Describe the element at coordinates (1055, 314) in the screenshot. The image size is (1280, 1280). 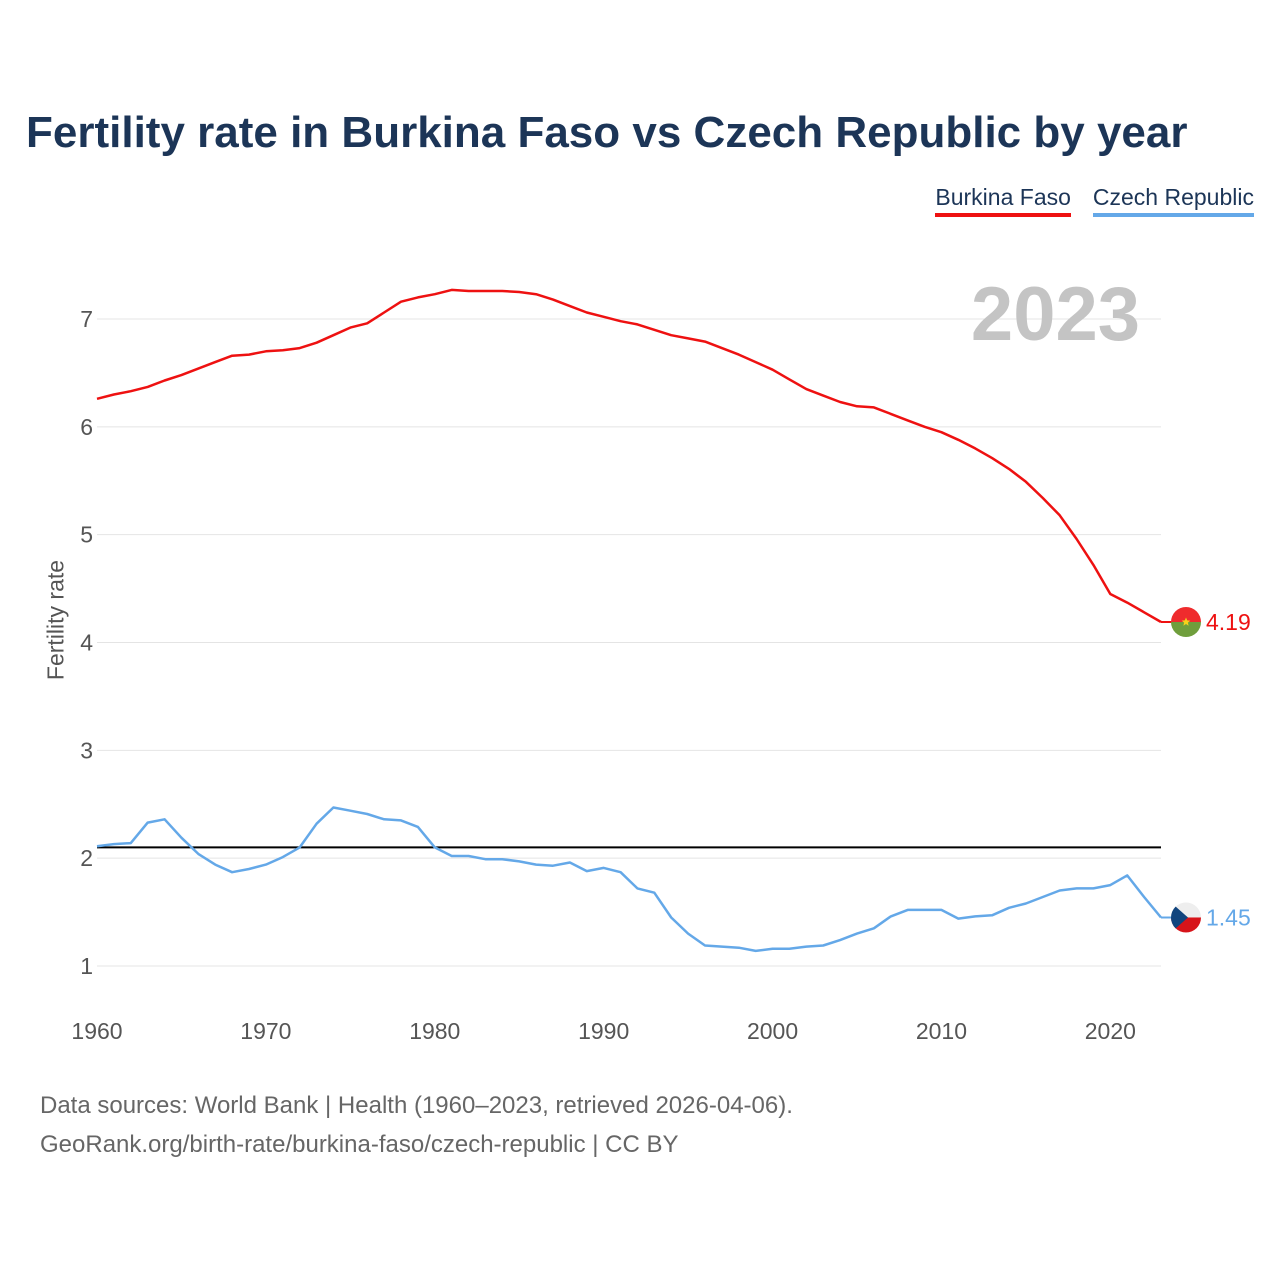
I see `year-display: 2023` at that location.